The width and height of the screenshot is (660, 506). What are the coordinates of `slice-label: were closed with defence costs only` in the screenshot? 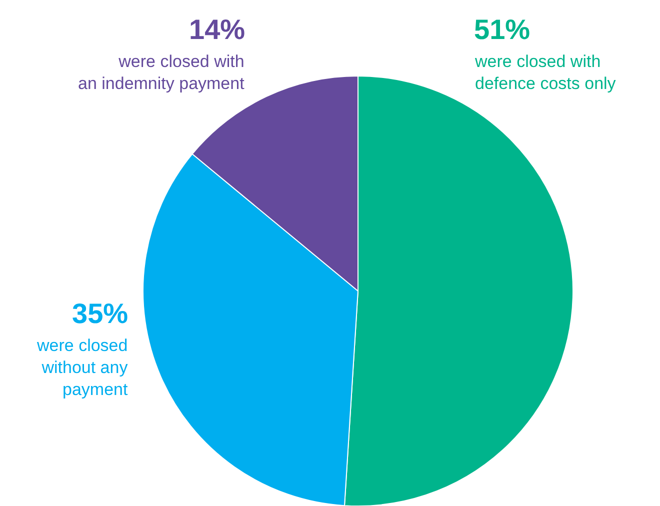 It's located at (545, 73).